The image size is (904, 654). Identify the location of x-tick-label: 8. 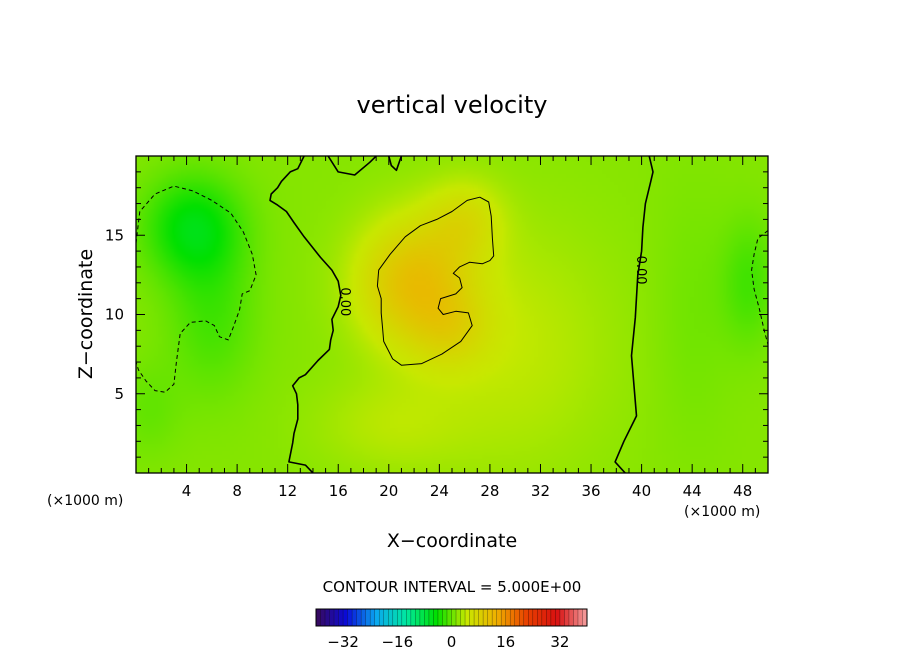
(237, 491).